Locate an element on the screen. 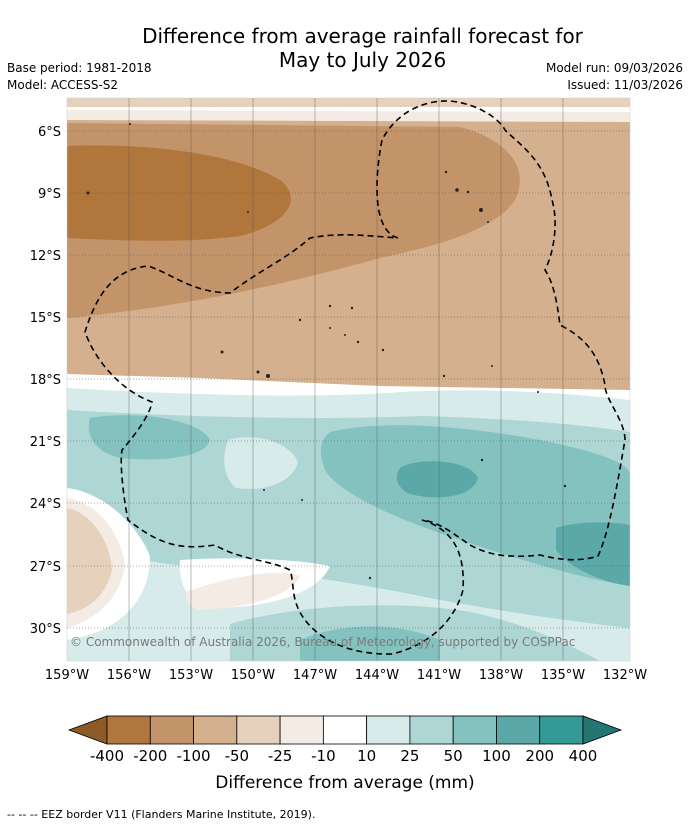  x-tick-153w: 153°W is located at coordinates (191, 675).